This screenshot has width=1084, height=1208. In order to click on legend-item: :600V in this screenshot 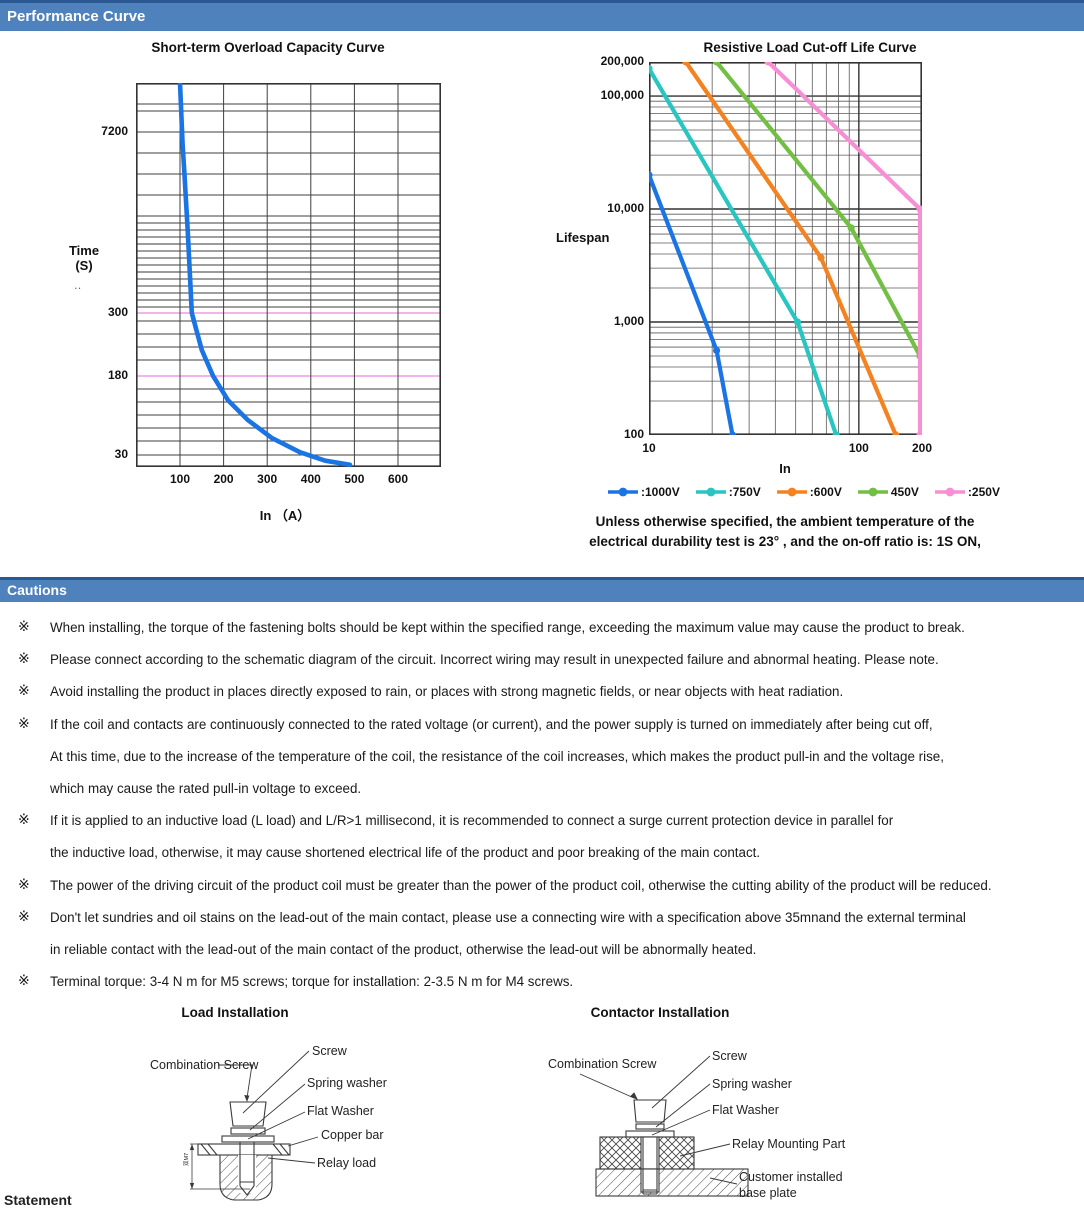, I will do `click(809, 492)`.